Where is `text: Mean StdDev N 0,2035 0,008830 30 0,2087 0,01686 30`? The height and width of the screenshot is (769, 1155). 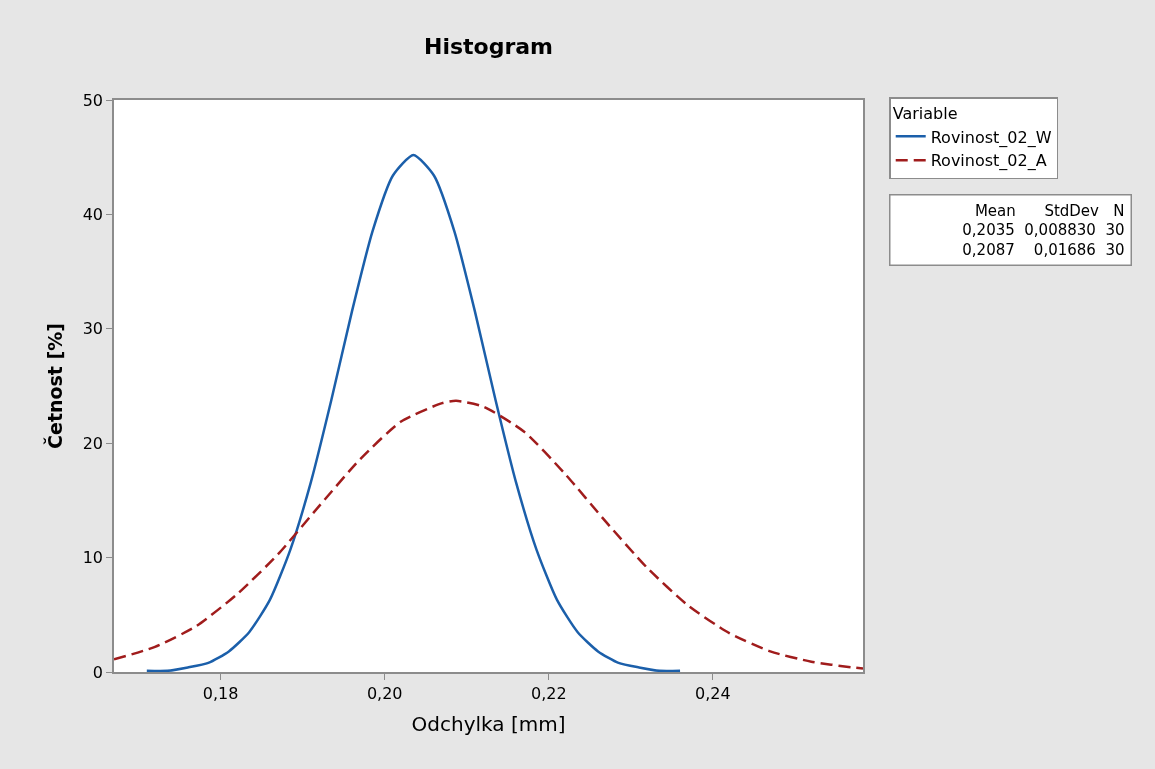
text: Mean StdDev N 0,2035 0,008830 30 0,2087 0,01686 30 is located at coordinates (1043, 230).